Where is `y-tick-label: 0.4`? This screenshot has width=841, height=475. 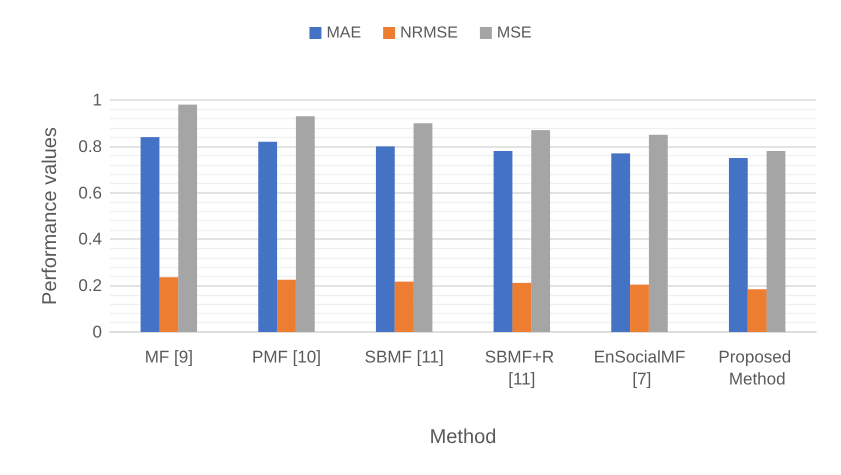
y-tick-label: 0.4 is located at coordinates (90, 239).